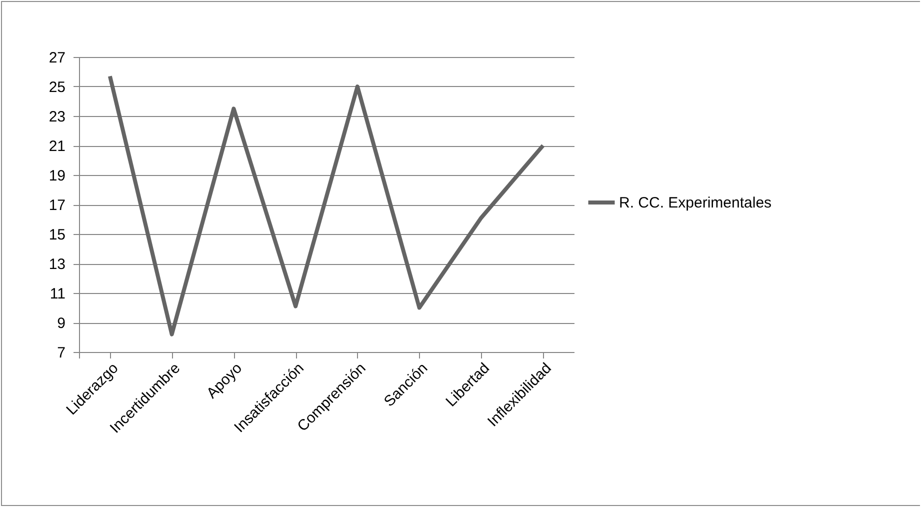 The image size is (921, 508). What do you see at coordinates (57, 205) in the screenshot?
I see `y-tick-label: 17` at bounding box center [57, 205].